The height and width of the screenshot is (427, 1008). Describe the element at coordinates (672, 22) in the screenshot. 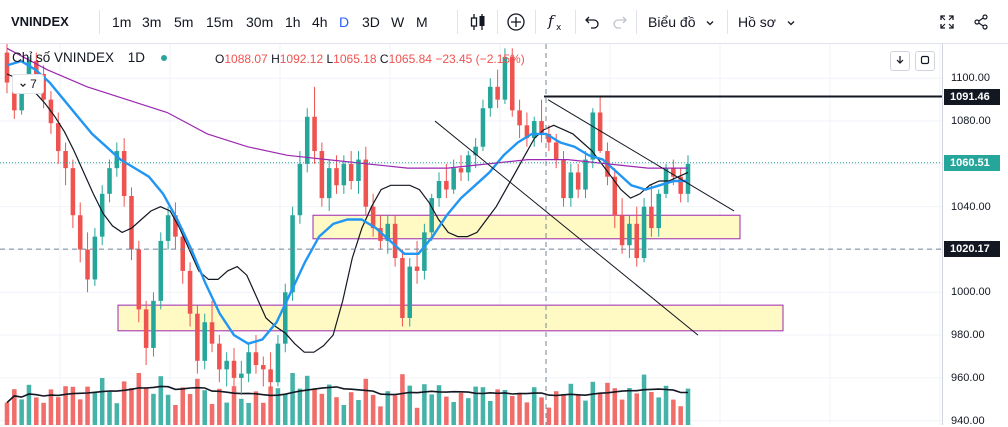

I see `chart-type-label: Biểu đồ` at that location.